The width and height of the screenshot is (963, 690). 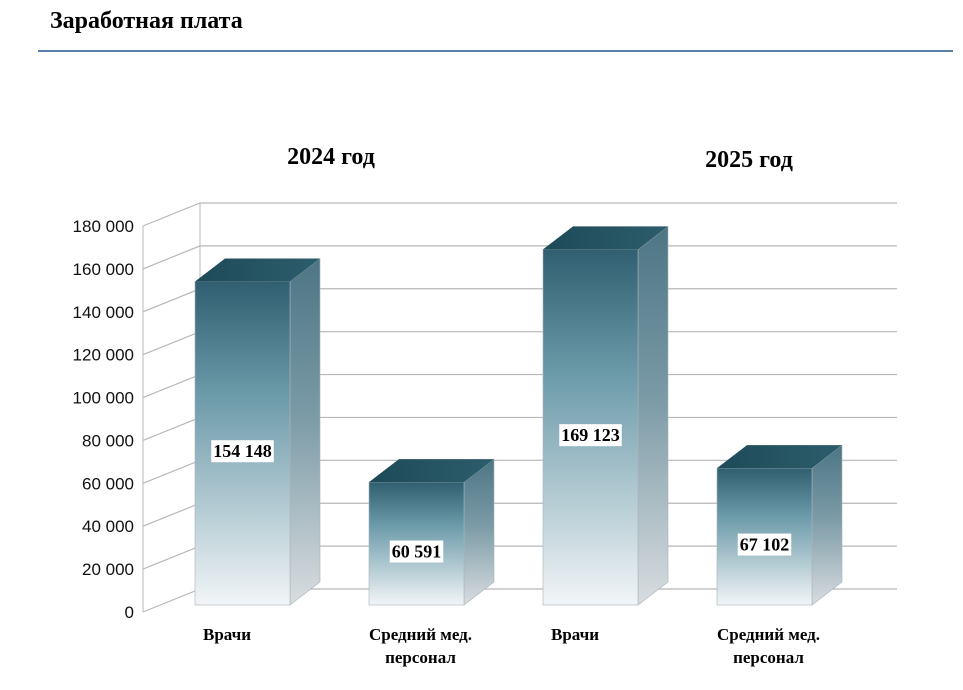 I want to click on data-label: 67 102, so click(x=765, y=545).